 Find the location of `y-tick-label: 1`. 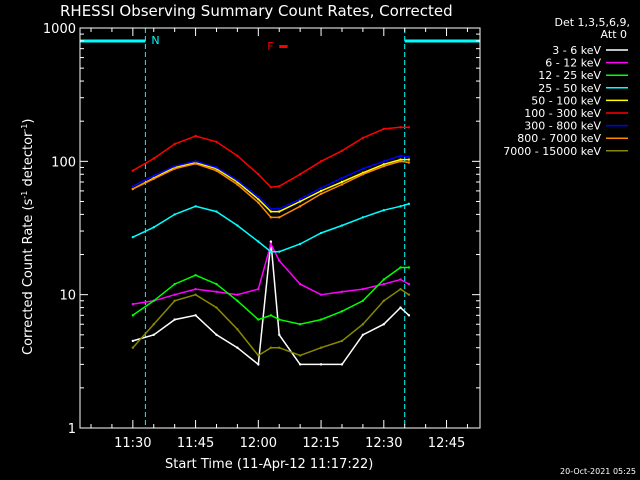

y-tick-label: 1 is located at coordinates (72, 429).